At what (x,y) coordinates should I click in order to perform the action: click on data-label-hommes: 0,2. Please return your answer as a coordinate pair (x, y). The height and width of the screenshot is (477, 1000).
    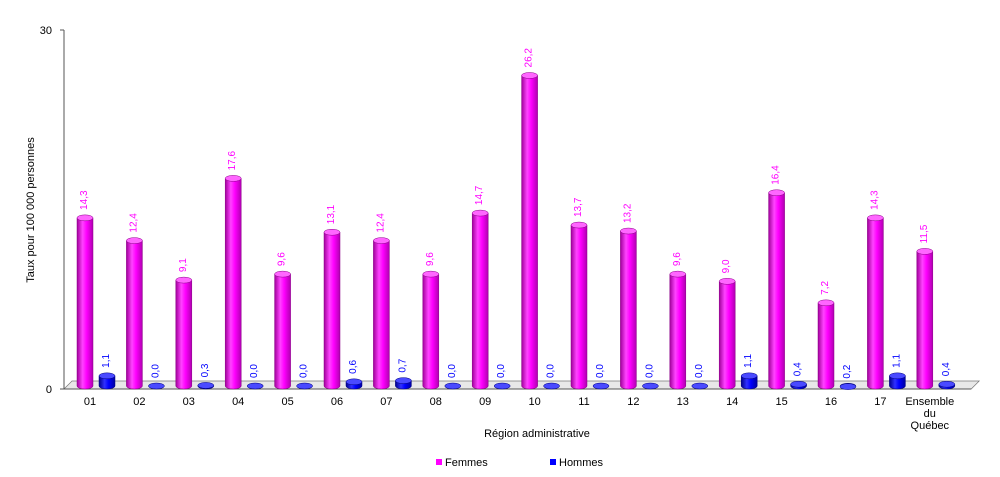
    Looking at the image, I should click on (847, 371).